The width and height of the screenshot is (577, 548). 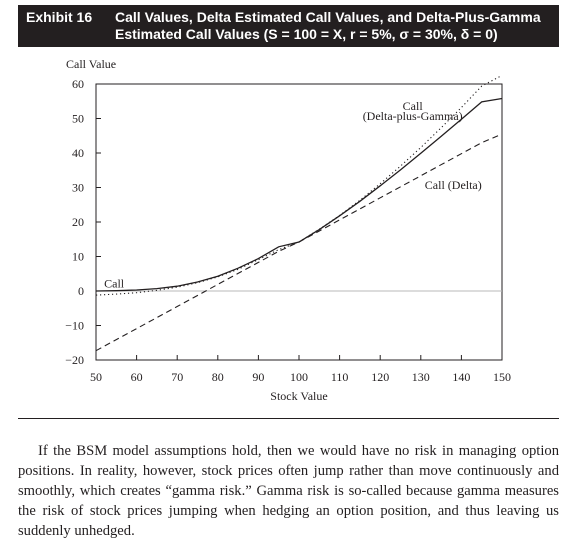 What do you see at coordinates (421, 377) in the screenshot?
I see `x-tick-label: 130` at bounding box center [421, 377].